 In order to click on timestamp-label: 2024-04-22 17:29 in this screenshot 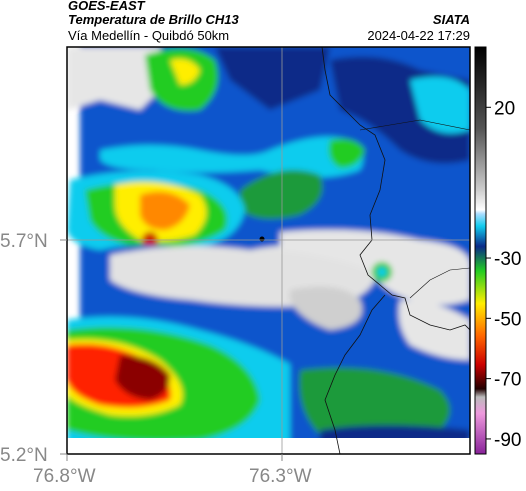, I will do `click(418, 35)`.